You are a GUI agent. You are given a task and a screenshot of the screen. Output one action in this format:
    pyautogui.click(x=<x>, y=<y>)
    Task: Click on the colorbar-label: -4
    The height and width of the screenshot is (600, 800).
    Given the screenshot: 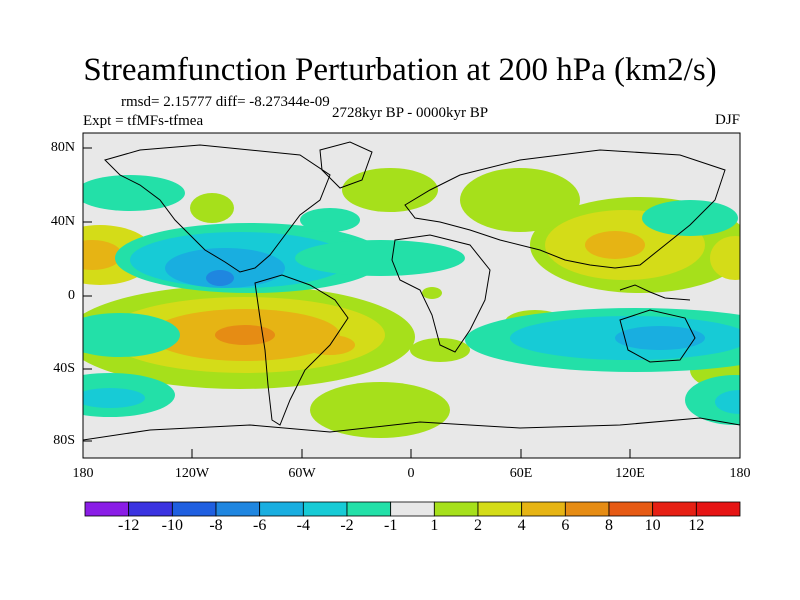 What is the action you would take?
    pyautogui.click(x=303, y=525)
    